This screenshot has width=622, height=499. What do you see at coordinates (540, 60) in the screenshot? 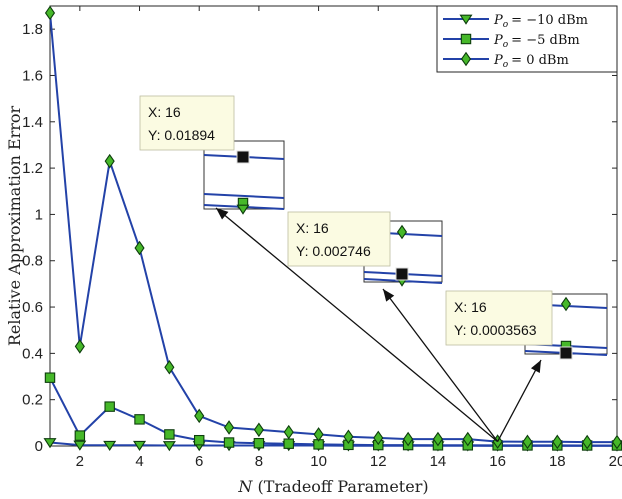
I see `legend-label-rest: = 0 dBm` at bounding box center [540, 60].